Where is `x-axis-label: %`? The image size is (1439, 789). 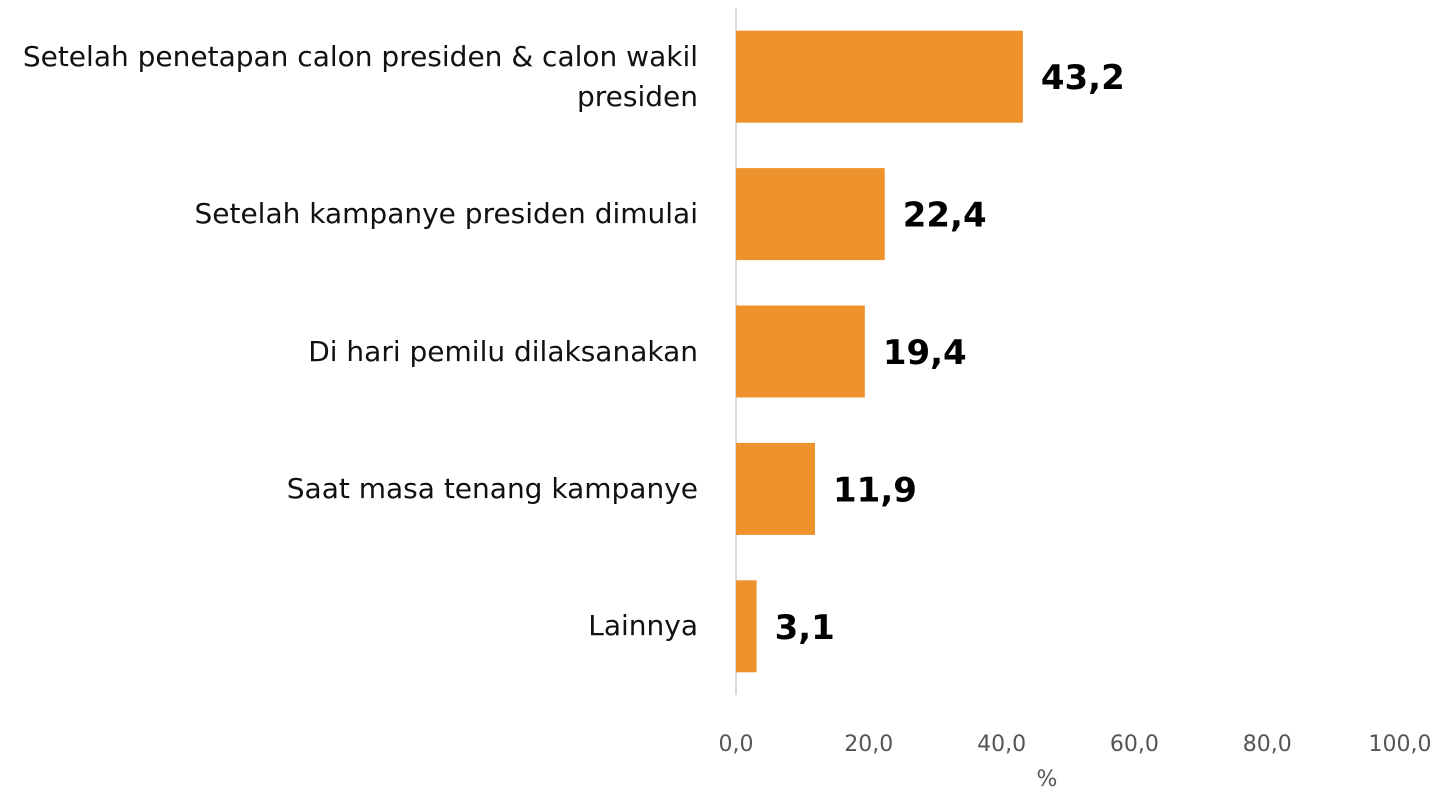 x-axis-label: % is located at coordinates (1047, 778).